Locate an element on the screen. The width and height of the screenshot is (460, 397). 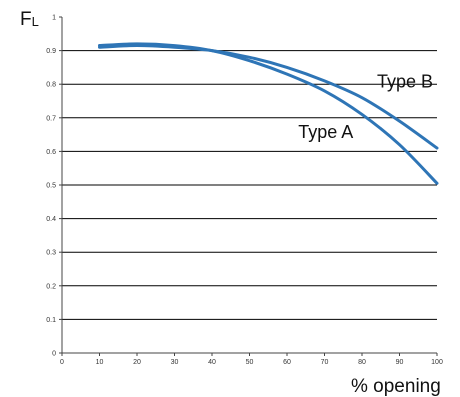
y-tick-label-2: 0.2 is located at coordinates (51, 286).